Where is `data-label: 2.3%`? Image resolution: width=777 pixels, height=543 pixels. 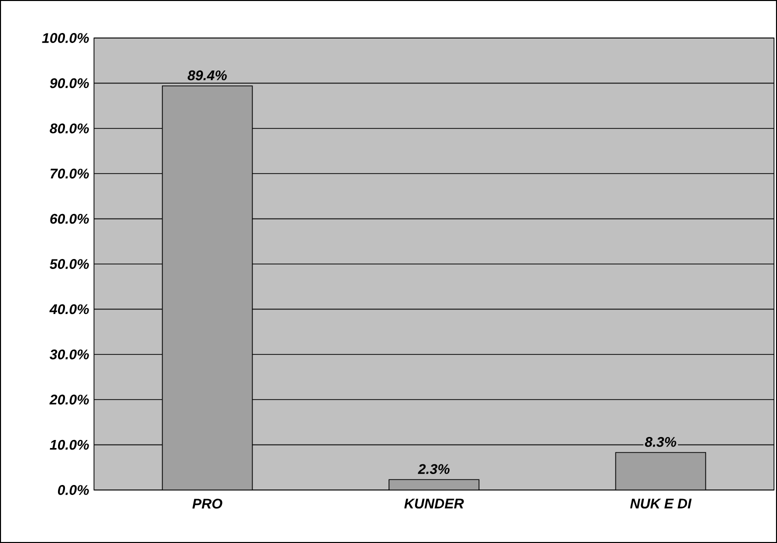 data-label: 2.3% is located at coordinates (434, 469).